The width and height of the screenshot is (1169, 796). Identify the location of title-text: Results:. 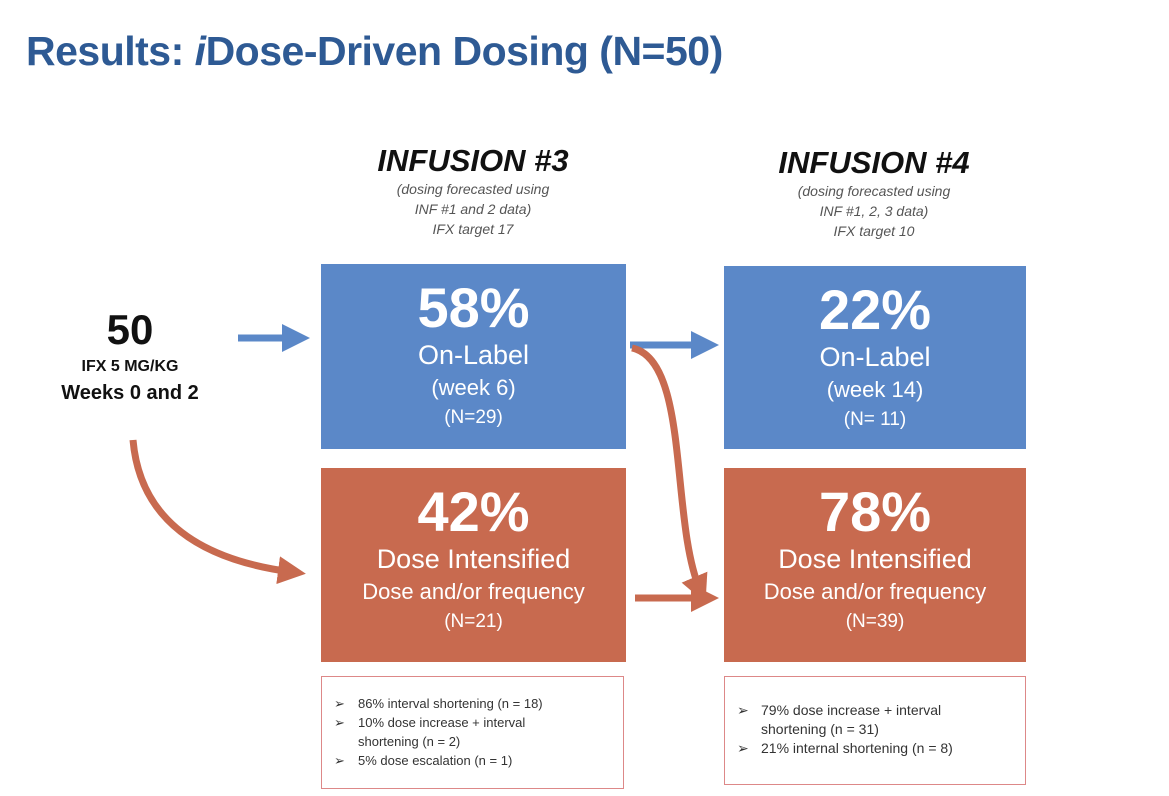
(110, 51).